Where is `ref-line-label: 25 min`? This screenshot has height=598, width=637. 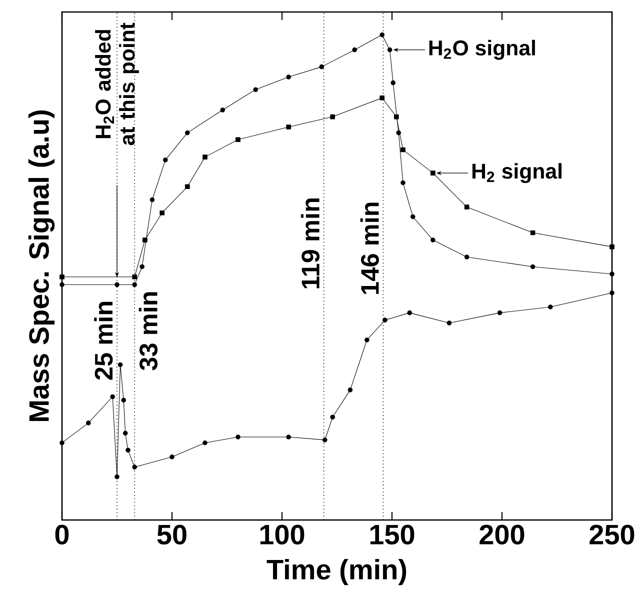
ref-line-label: 25 min is located at coordinates (103, 341).